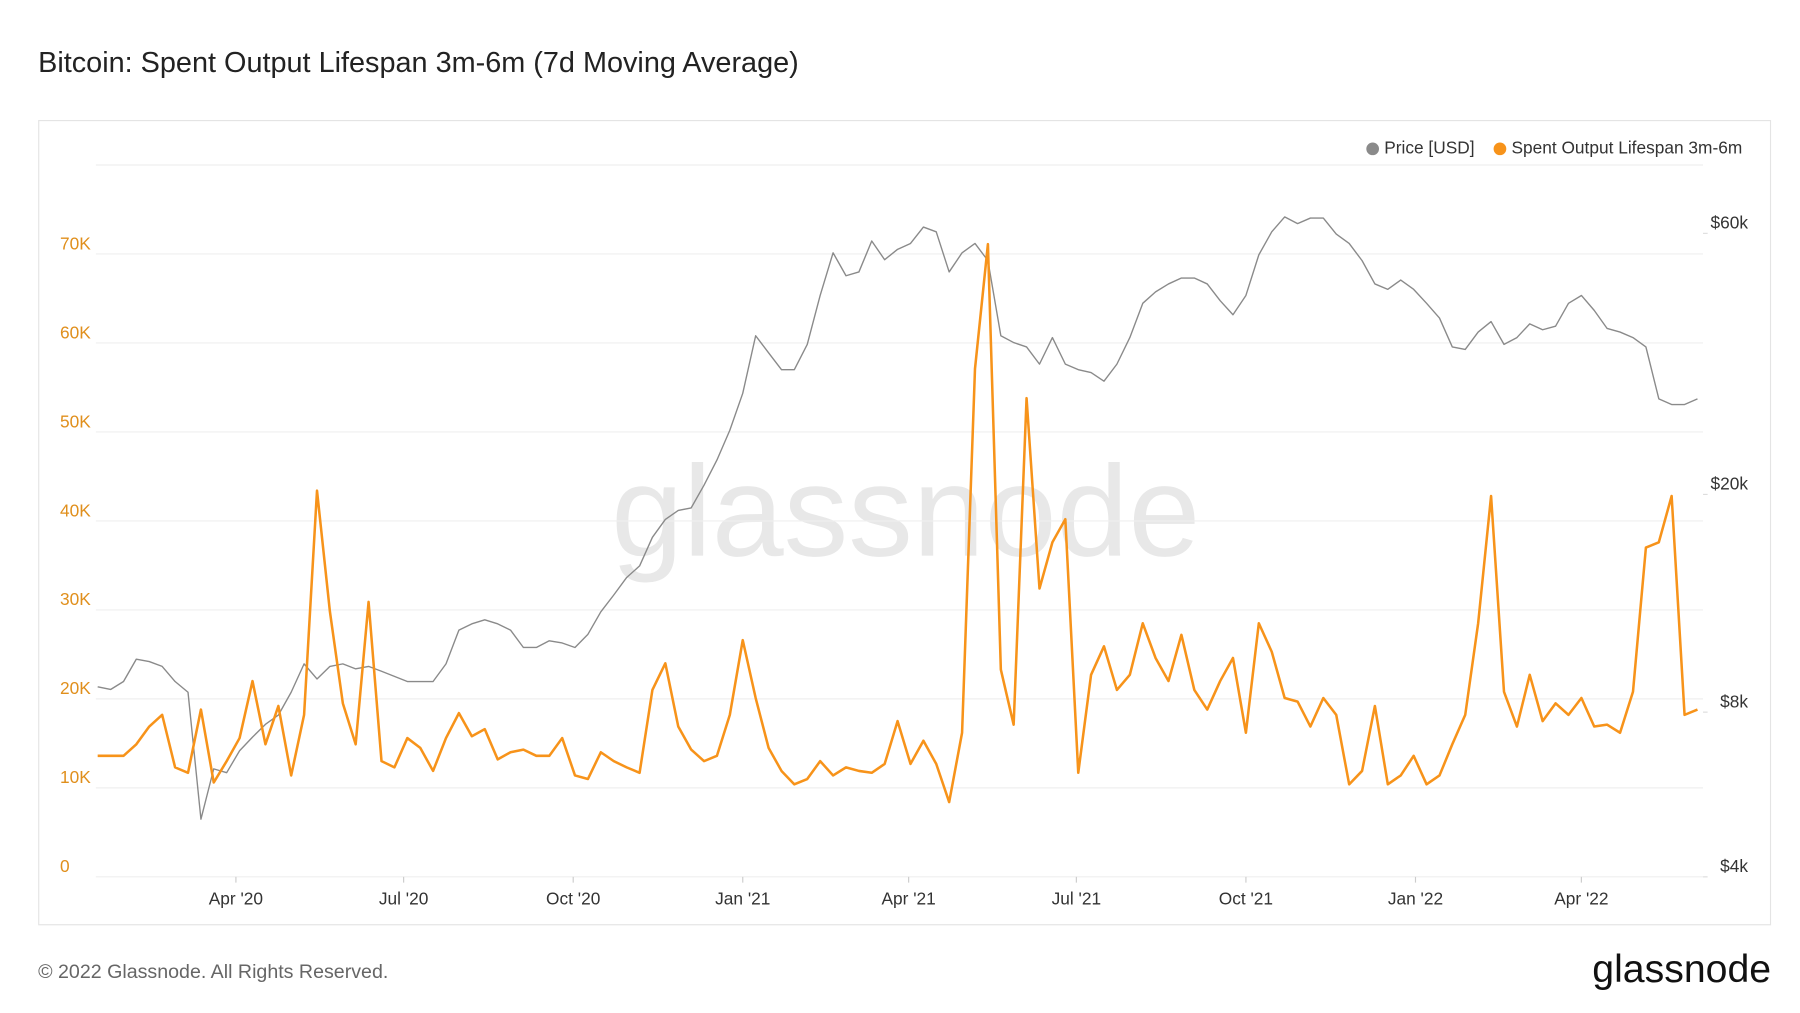 The height and width of the screenshot is (1013, 1800). I want to click on y2-tick-label: $20k, so click(1729, 484).